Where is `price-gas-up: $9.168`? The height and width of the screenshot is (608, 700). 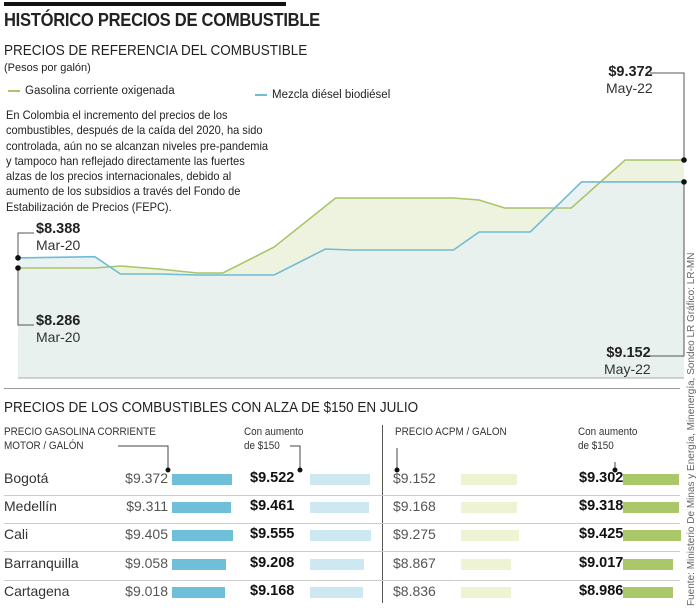
price-gas-up: $9.168 is located at coordinates (272, 591).